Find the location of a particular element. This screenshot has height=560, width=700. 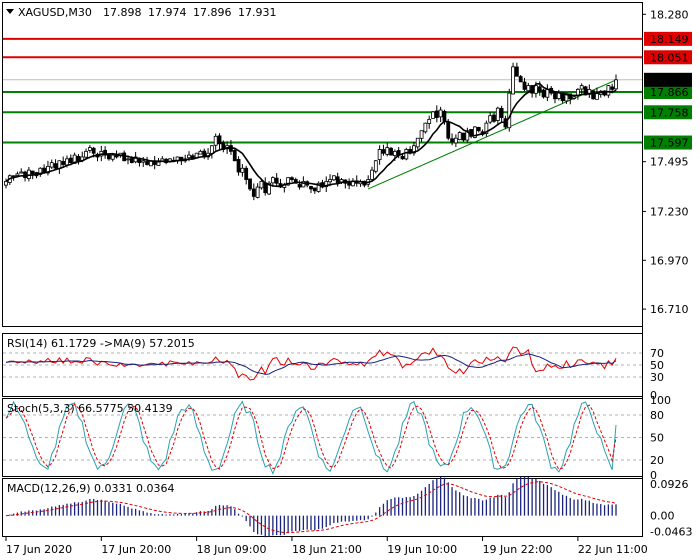

price-tick-label: 16.970 is located at coordinates (669, 260).